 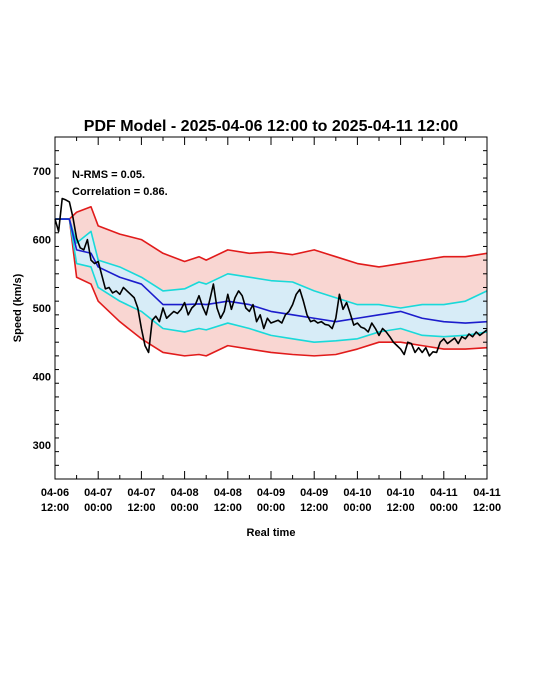 What do you see at coordinates (42, 446) in the screenshot?
I see `y-tick-label: 300` at bounding box center [42, 446].